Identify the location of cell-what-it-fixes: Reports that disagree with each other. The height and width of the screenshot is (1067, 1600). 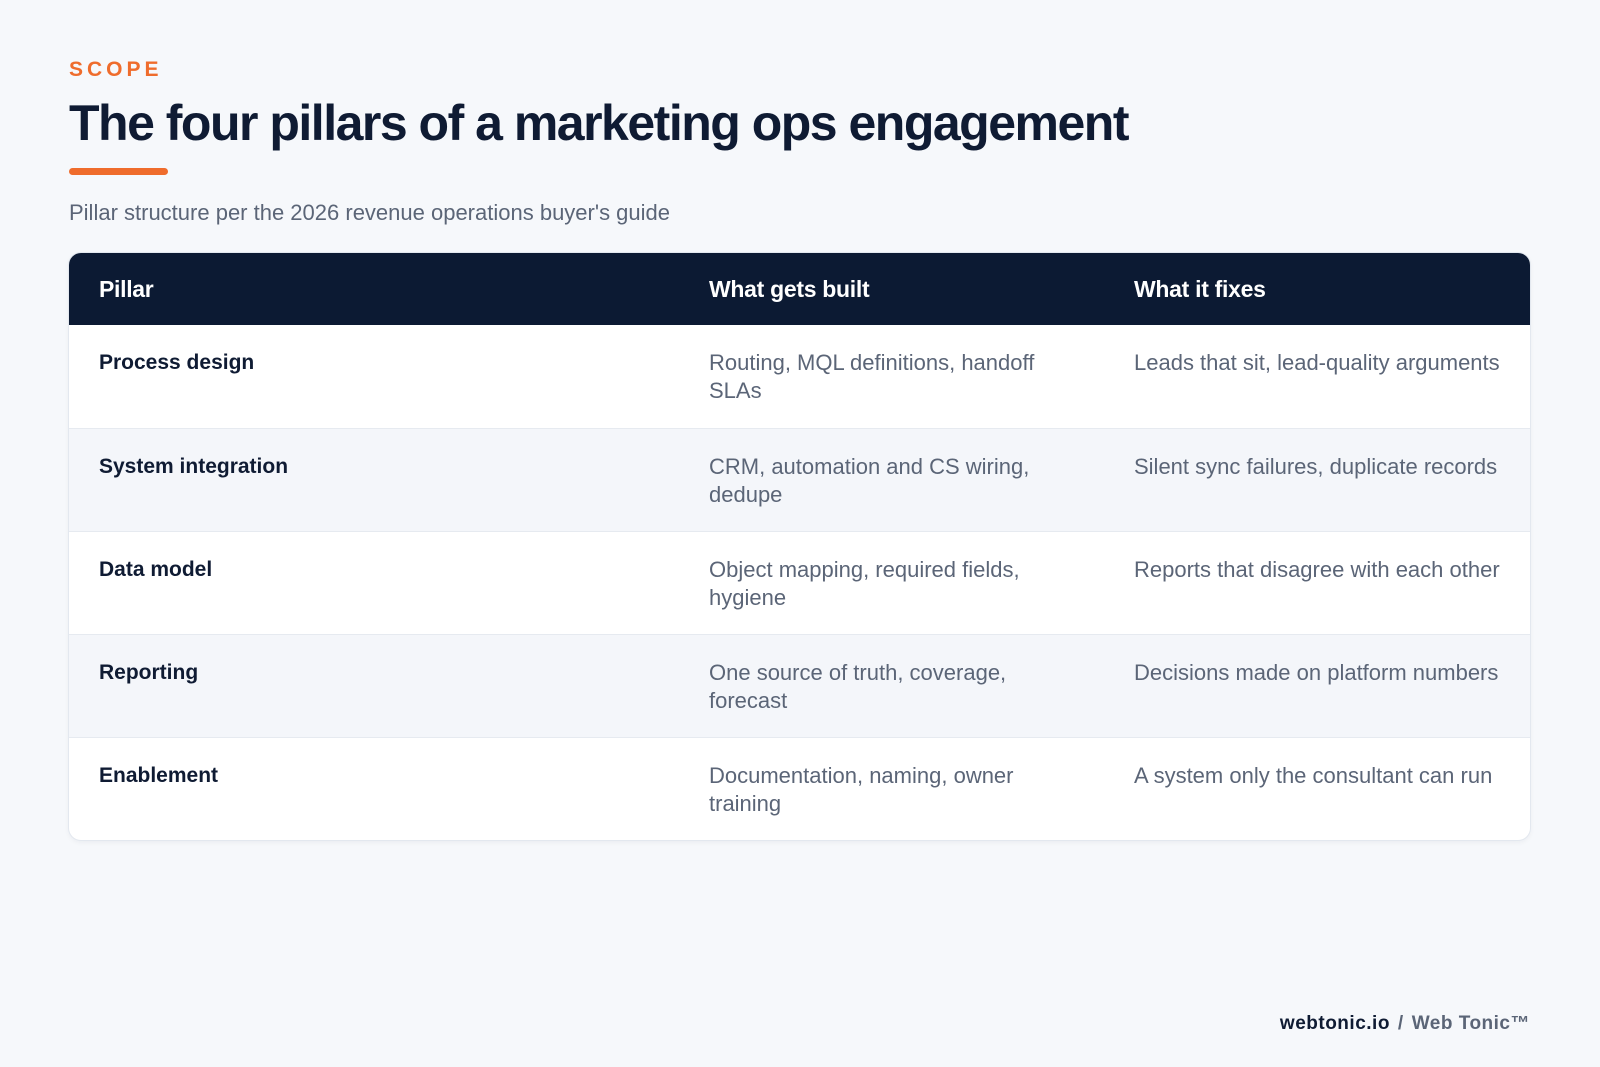
(1317, 569).